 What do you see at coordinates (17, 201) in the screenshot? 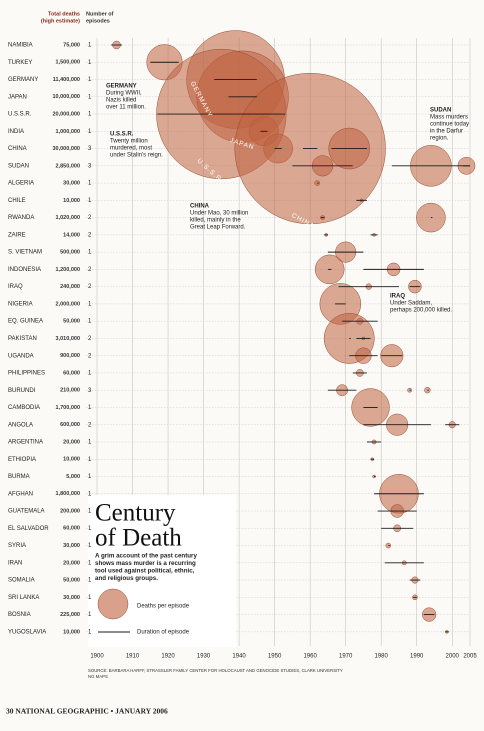
I see `country-name: CHILE` at bounding box center [17, 201].